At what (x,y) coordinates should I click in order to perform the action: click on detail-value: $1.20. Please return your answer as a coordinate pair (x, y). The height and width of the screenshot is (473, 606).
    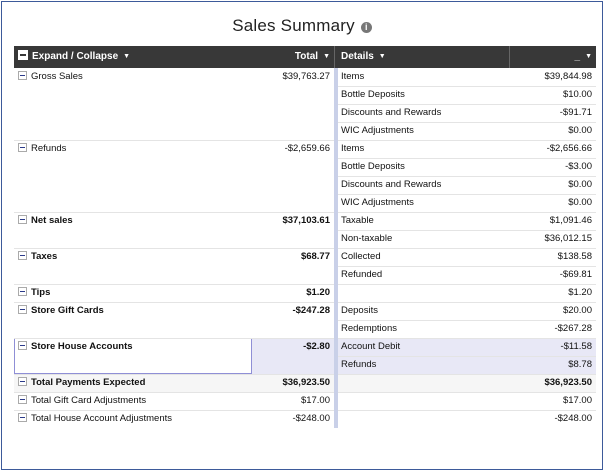
    Looking at the image, I should click on (580, 292).